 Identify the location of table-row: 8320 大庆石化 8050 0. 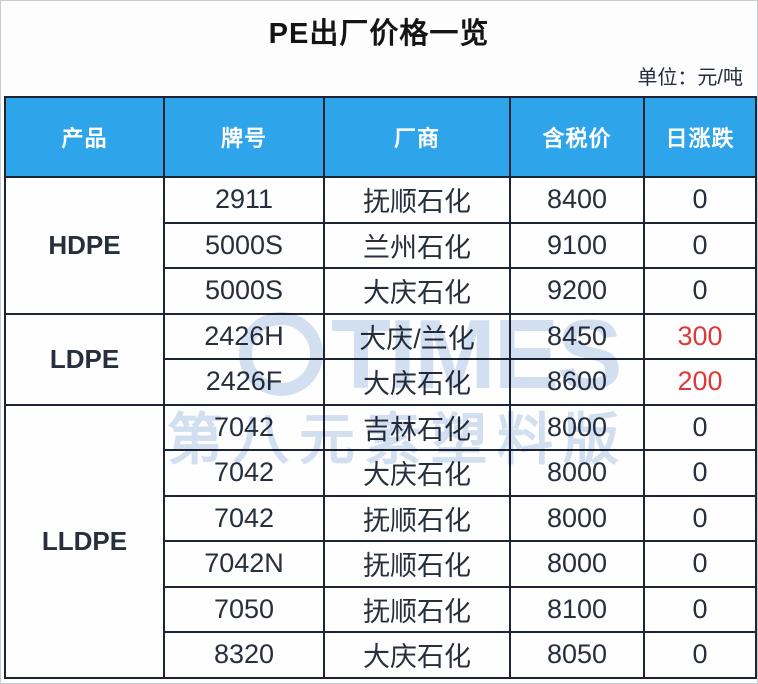
(381, 655).